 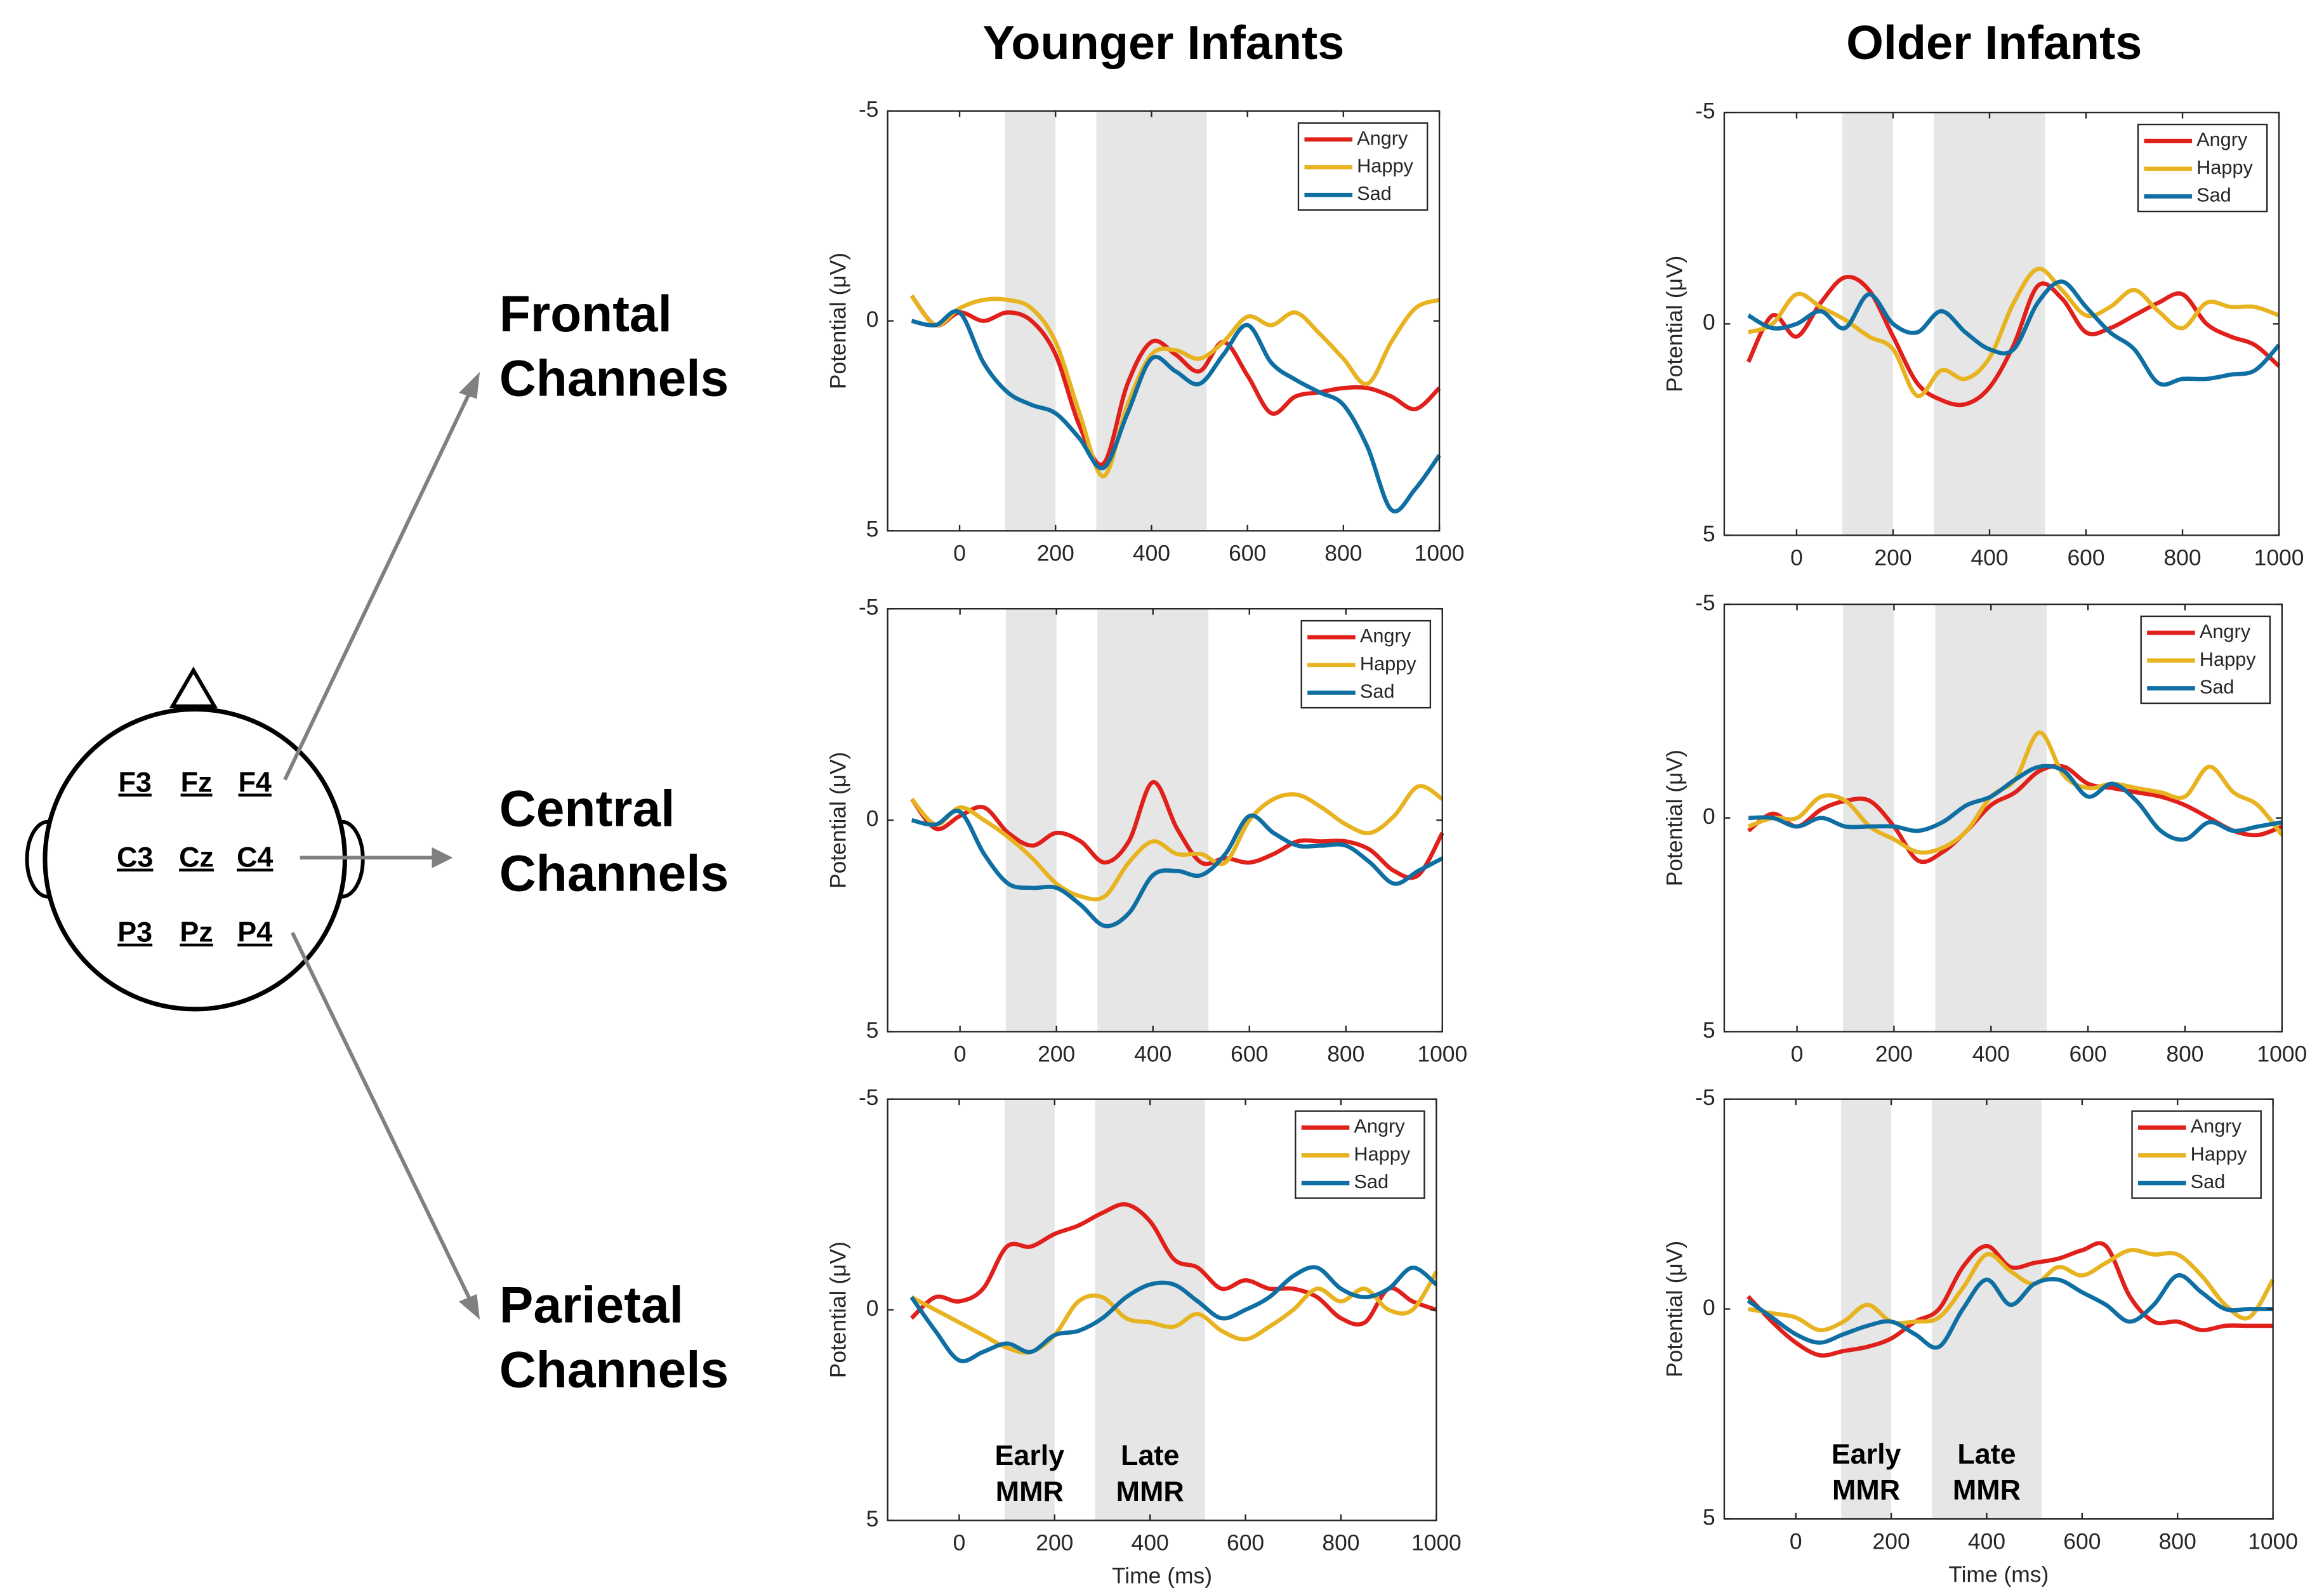 I want to click on electrode-label: P4, so click(x=254, y=932).